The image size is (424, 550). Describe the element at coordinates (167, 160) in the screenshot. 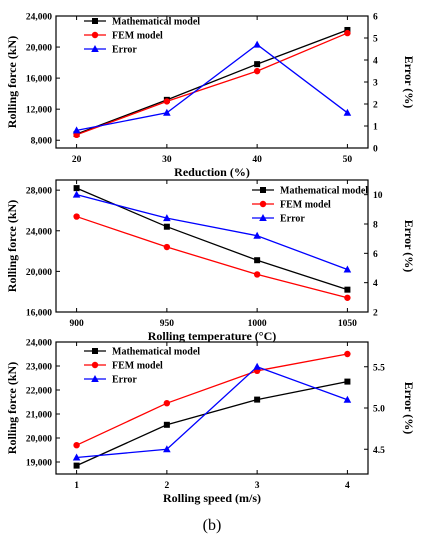

I see `x-tick-label: 30` at that location.